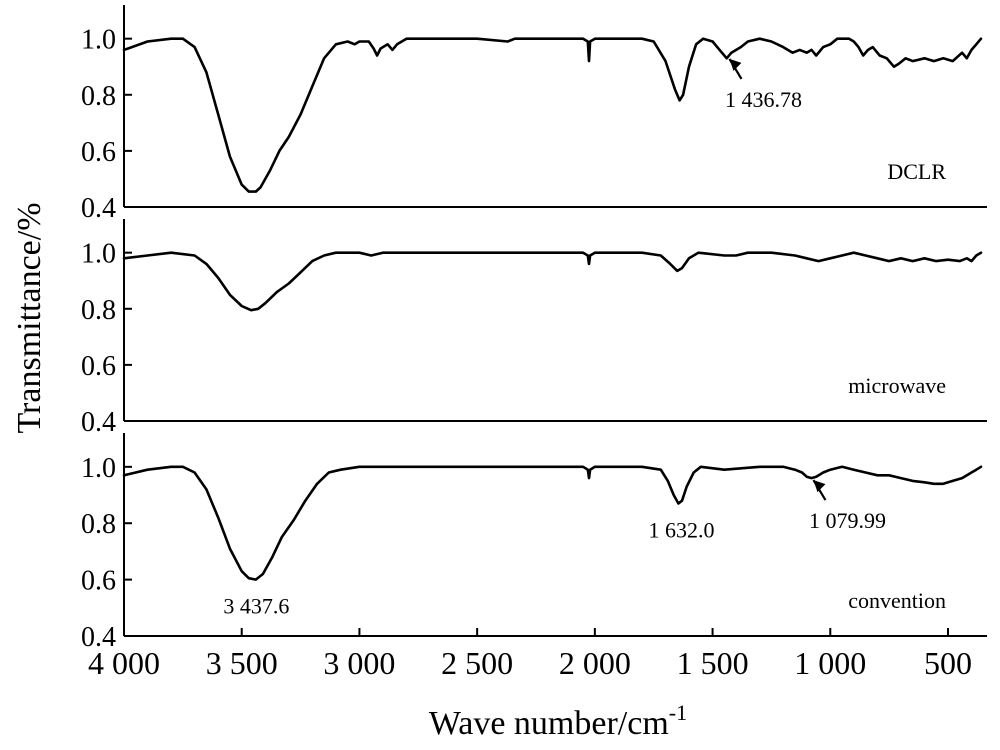 The image size is (1000, 750). What do you see at coordinates (549, 723) in the screenshot?
I see `x-axis-title-main: Wave number/cm` at bounding box center [549, 723].